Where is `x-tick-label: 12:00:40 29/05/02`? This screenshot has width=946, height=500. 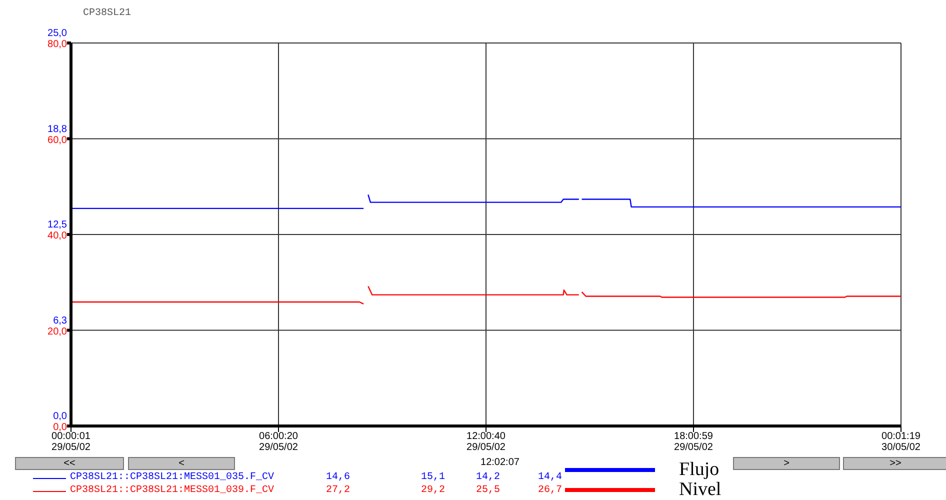
x-tick-label: 12:00:40 29/05/02 is located at coordinates (486, 442).